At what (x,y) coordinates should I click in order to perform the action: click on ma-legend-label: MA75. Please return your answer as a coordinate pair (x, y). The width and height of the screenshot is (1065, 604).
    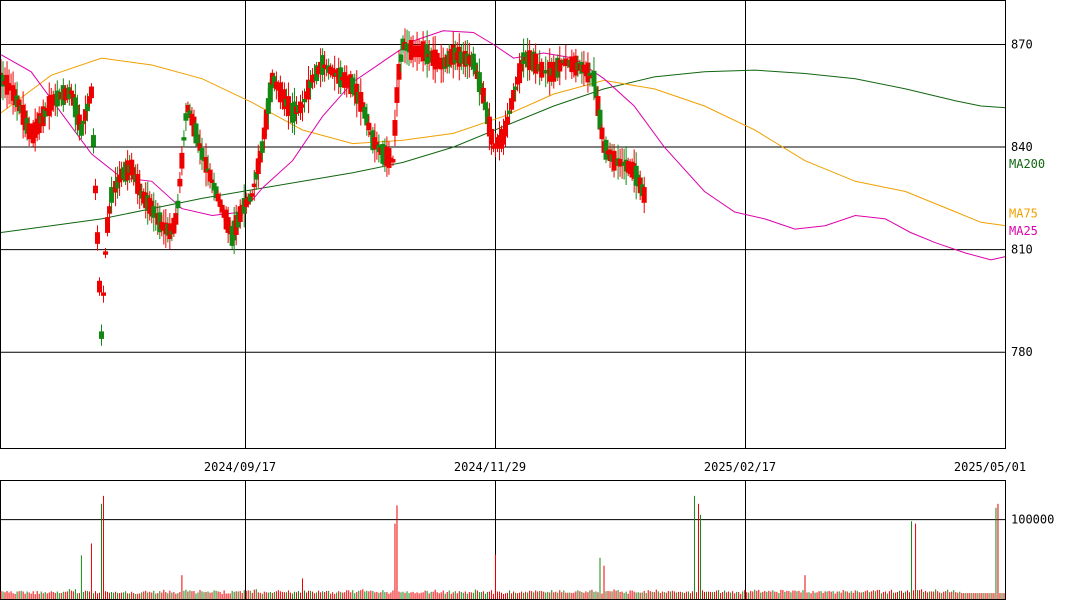
    Looking at the image, I should click on (1023, 214).